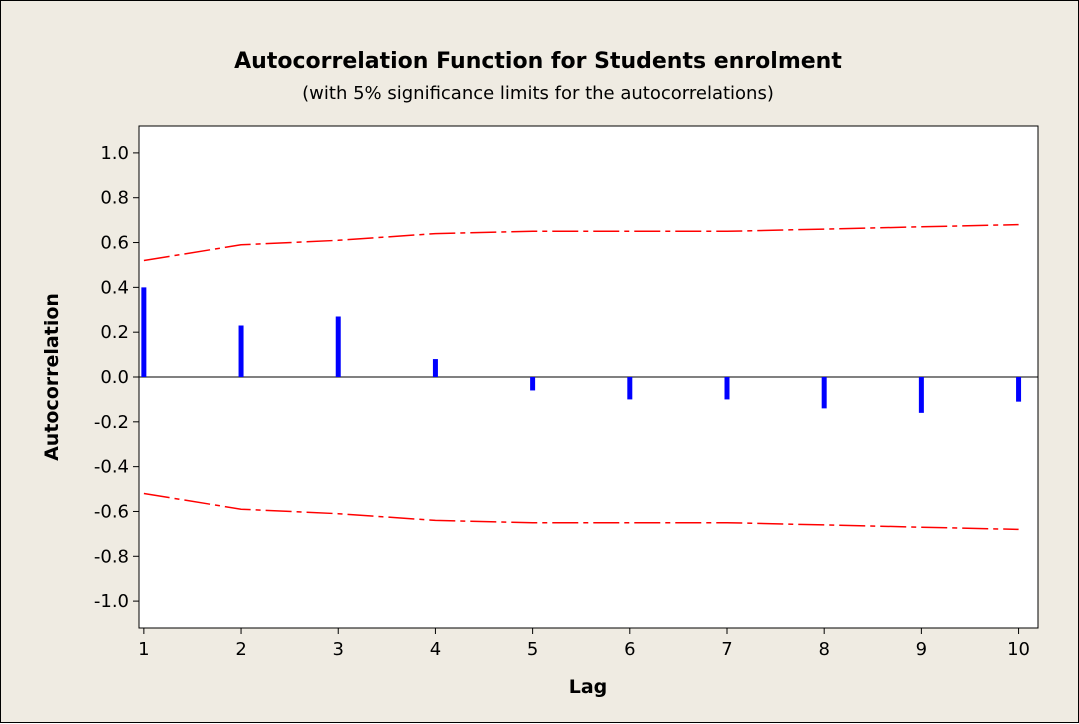 Image resolution: width=1079 pixels, height=724 pixels. What do you see at coordinates (823, 649) in the screenshot?
I see `x-tick-label: 8` at bounding box center [823, 649].